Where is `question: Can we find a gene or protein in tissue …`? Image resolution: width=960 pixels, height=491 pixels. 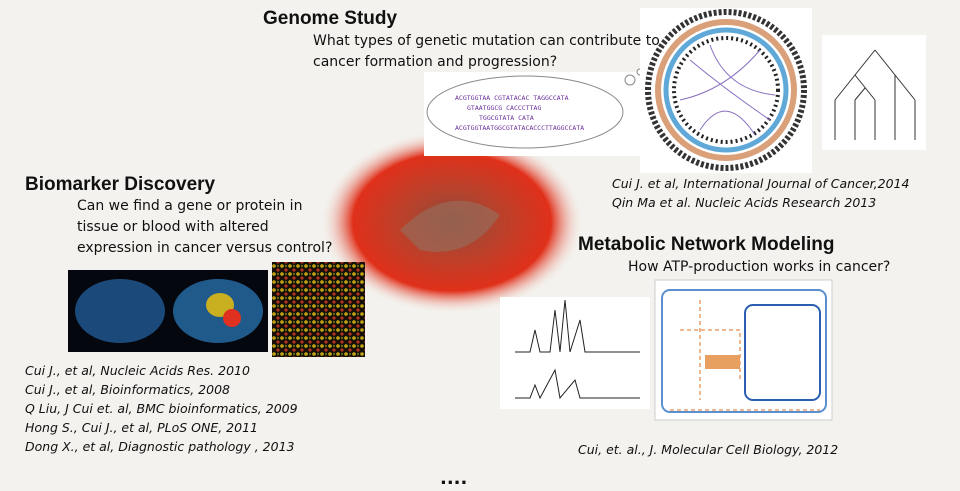
question: Can we find a gene or protein in tissue … is located at coordinates (204, 227).